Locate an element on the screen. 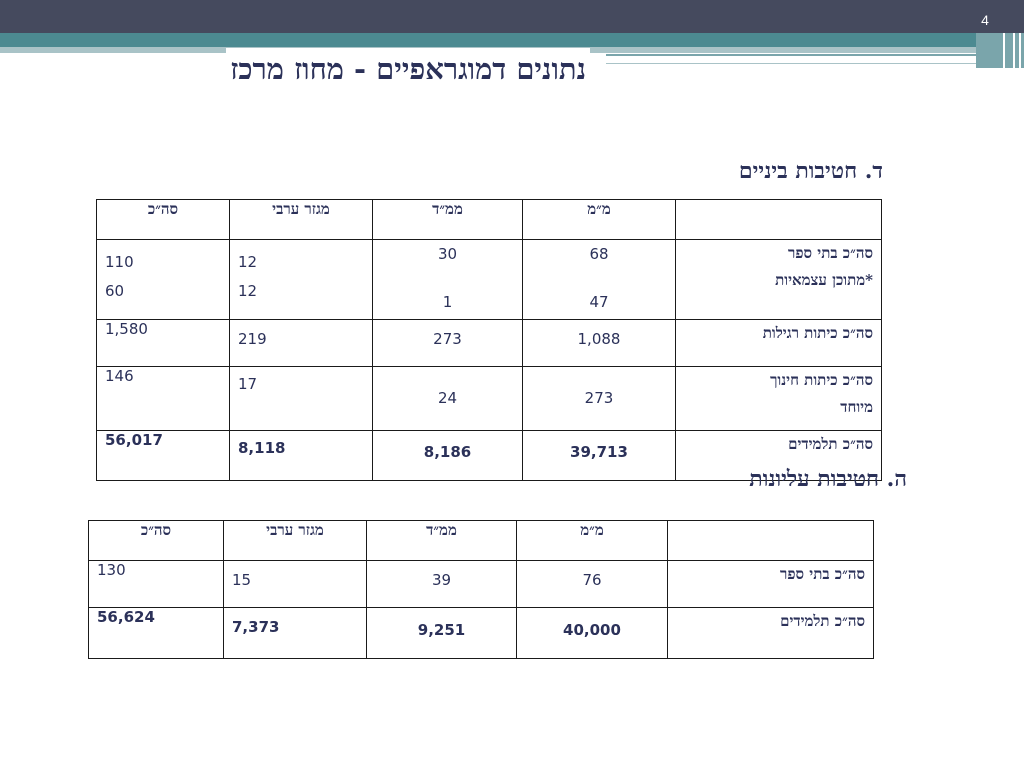  cell-total: 146 is located at coordinates (163, 398).